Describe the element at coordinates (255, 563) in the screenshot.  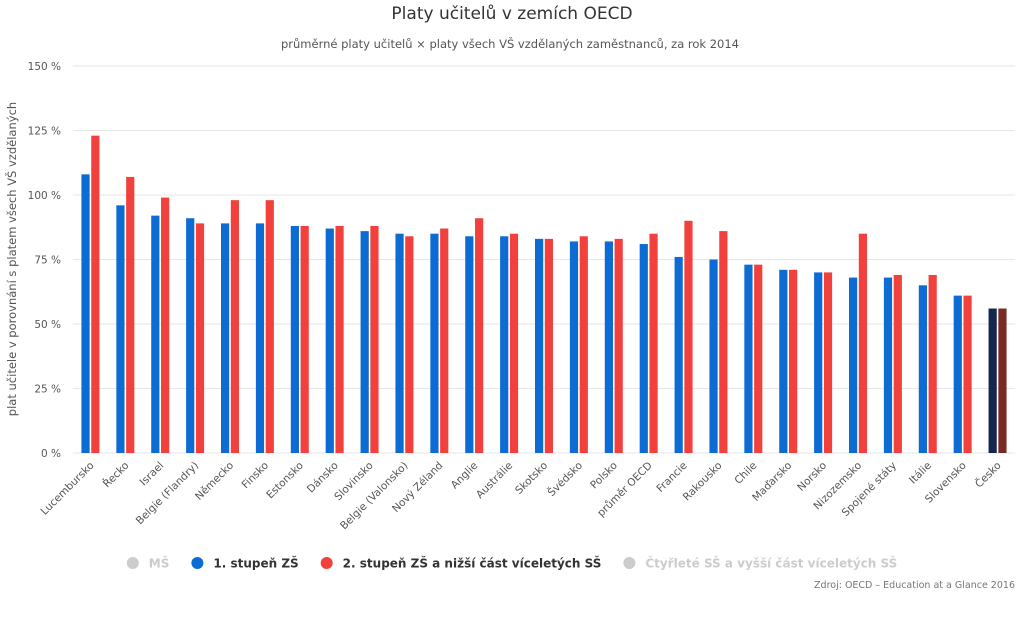
I see `legend-label: 1. stupeň ZŠ` at that location.